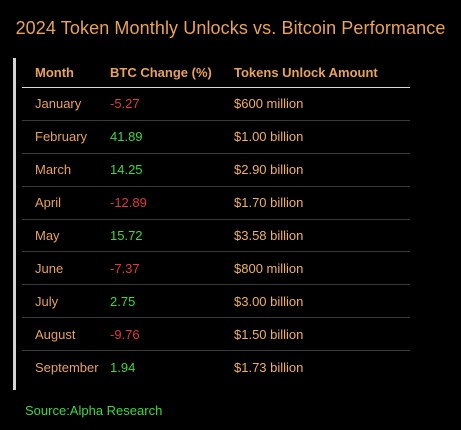 The width and height of the screenshot is (461, 430). Describe the element at coordinates (125, 334) in the screenshot. I see `cell-btc-change: -9.76` at that location.